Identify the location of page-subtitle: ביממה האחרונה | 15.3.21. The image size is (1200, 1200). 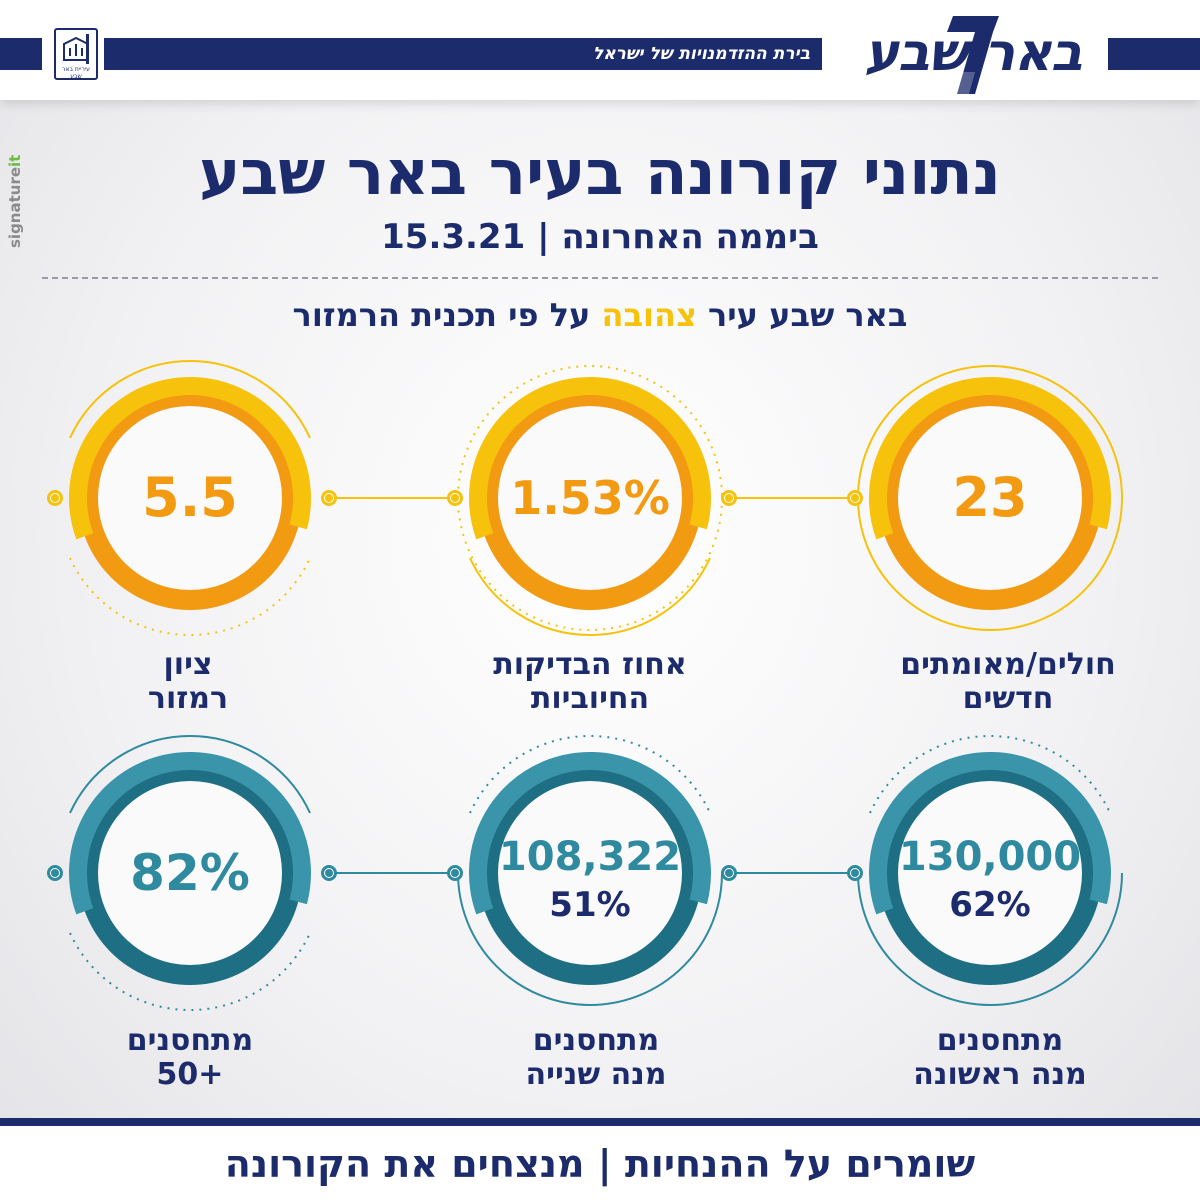
(600, 237).